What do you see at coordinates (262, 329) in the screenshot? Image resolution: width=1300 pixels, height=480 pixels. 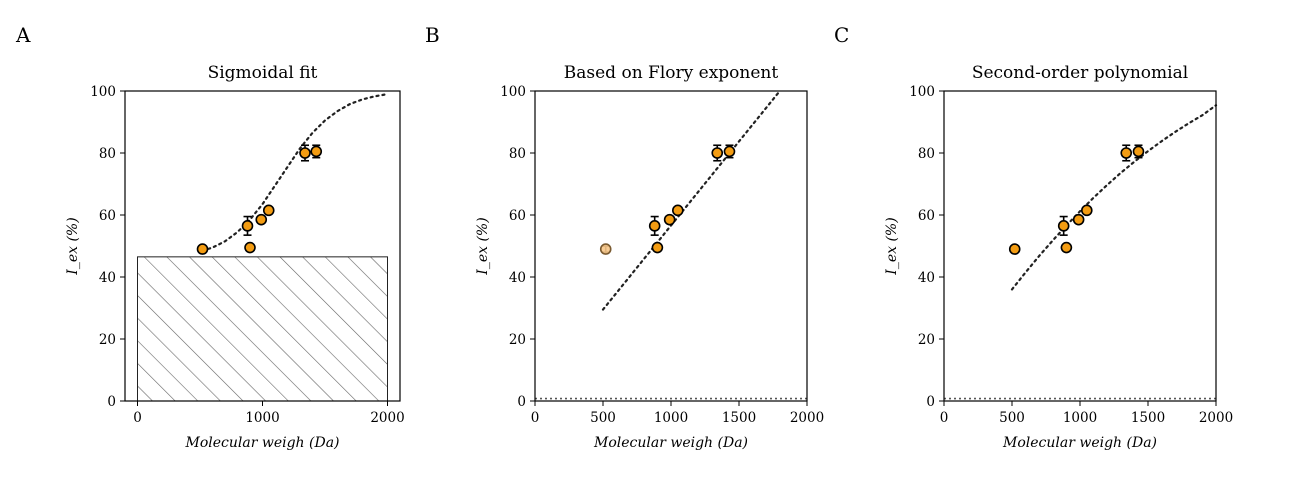 I see `hatched-region` at bounding box center [262, 329].